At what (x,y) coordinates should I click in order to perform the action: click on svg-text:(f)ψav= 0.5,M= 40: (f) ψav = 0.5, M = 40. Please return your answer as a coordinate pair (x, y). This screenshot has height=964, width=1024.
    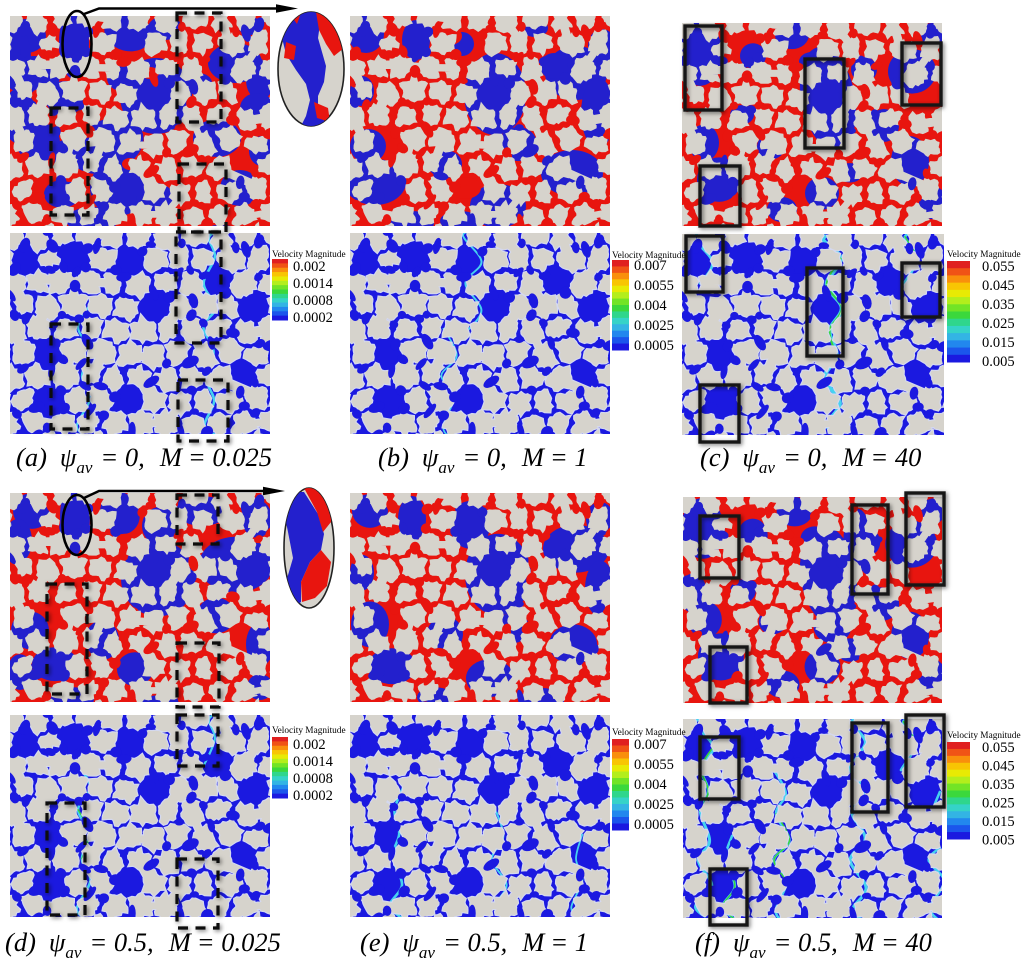
    Looking at the image, I should click on (813, 944).